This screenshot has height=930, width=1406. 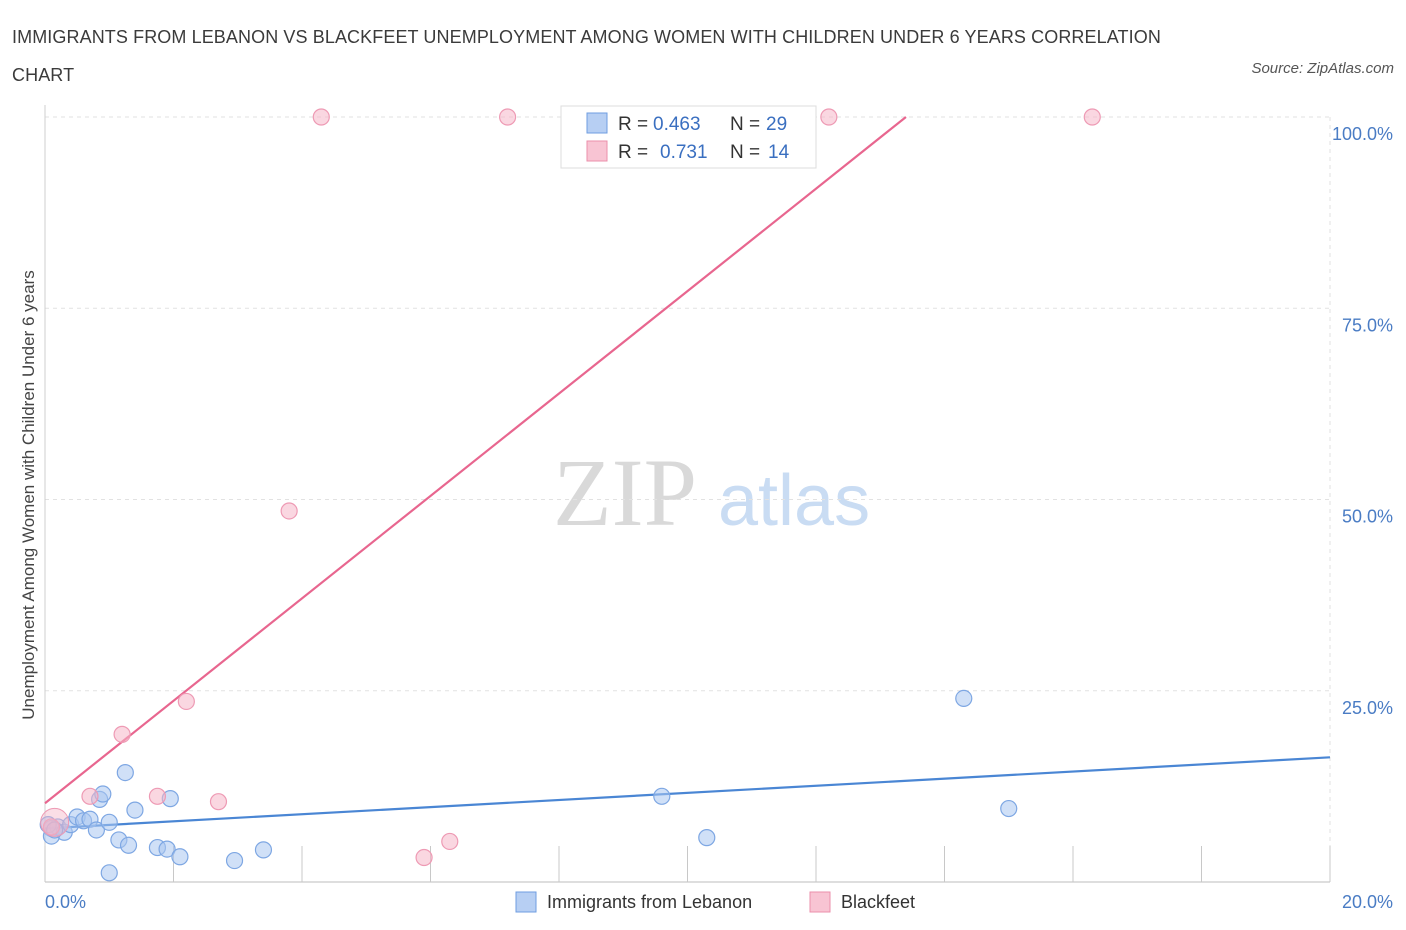 What do you see at coordinates (779, 152) in the screenshot?
I see `legend-n-value-blackfeet: 14` at bounding box center [779, 152].